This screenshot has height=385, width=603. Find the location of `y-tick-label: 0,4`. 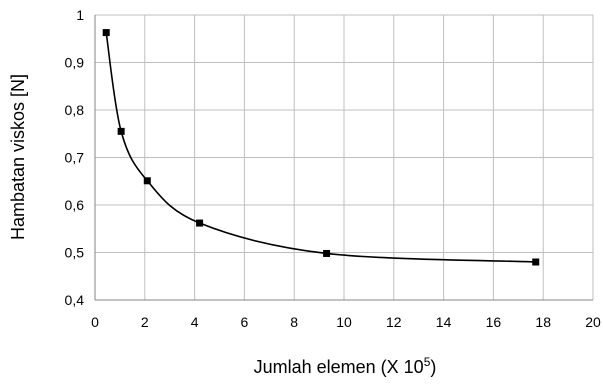

y-tick-label: 0,4 is located at coordinates (75, 300).